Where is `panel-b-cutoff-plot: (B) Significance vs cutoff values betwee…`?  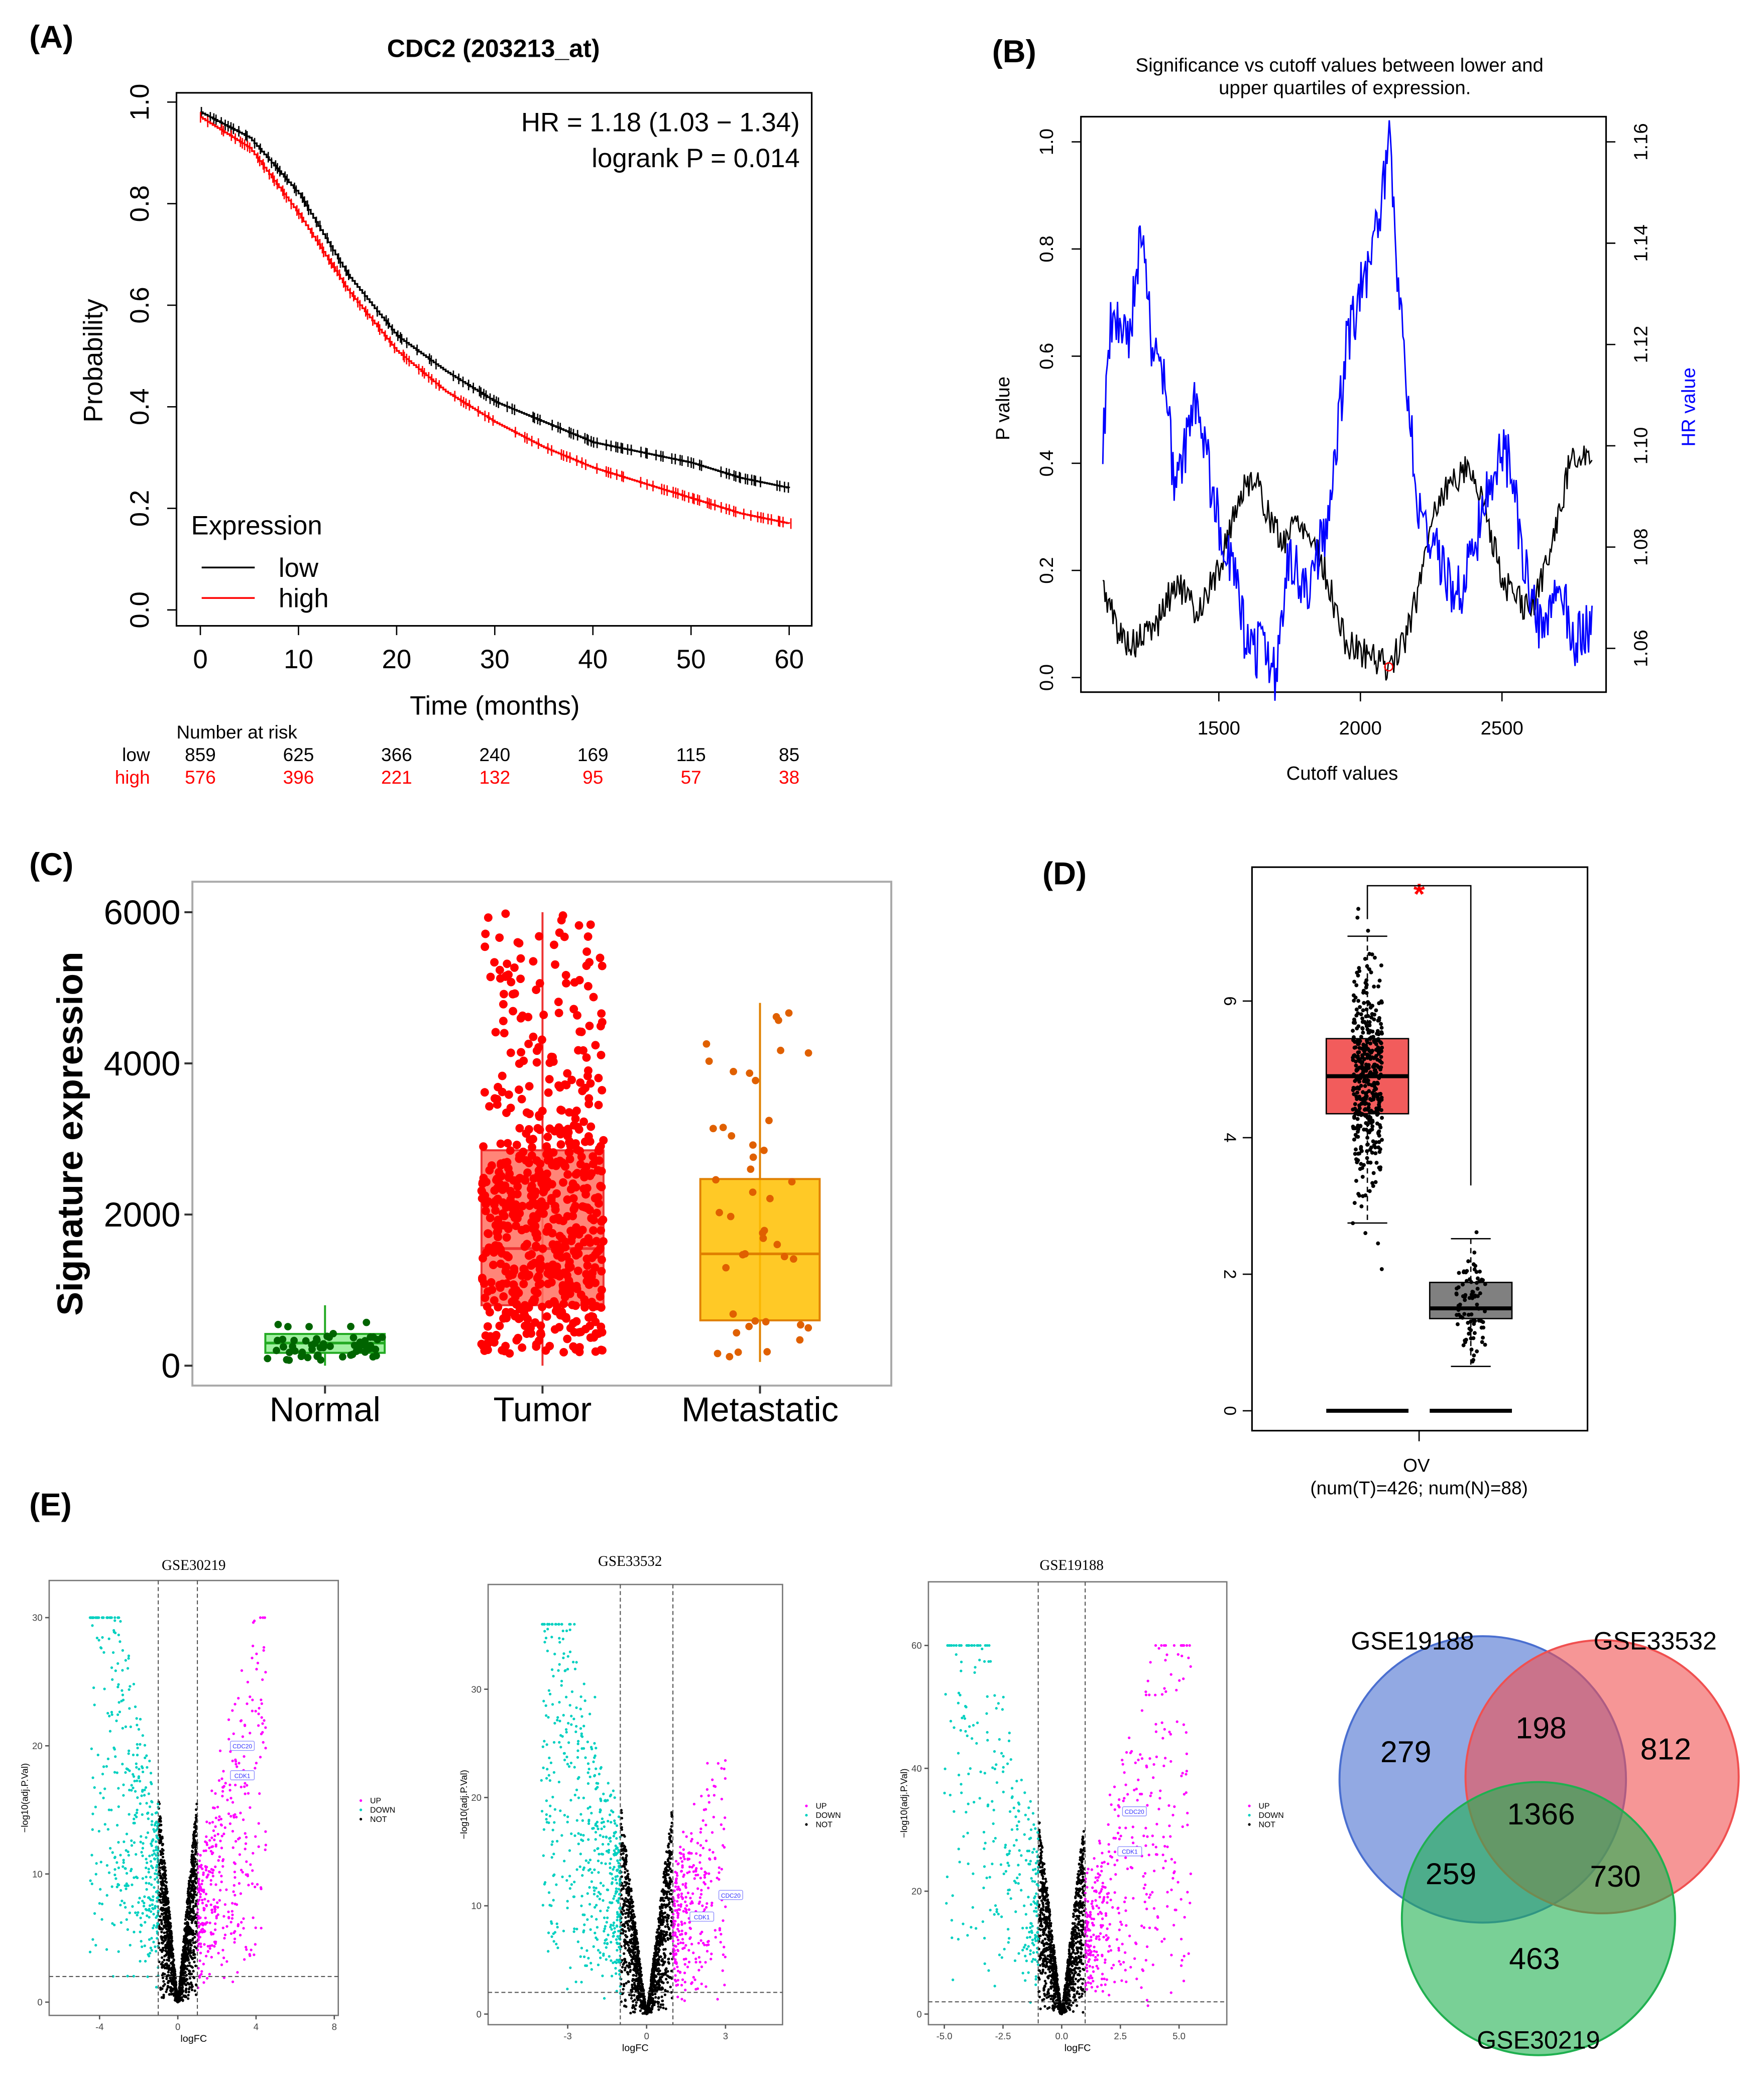 panel-b-cutoff-plot: (B) Significance vs cutoff values betwee… is located at coordinates (1346, 409).